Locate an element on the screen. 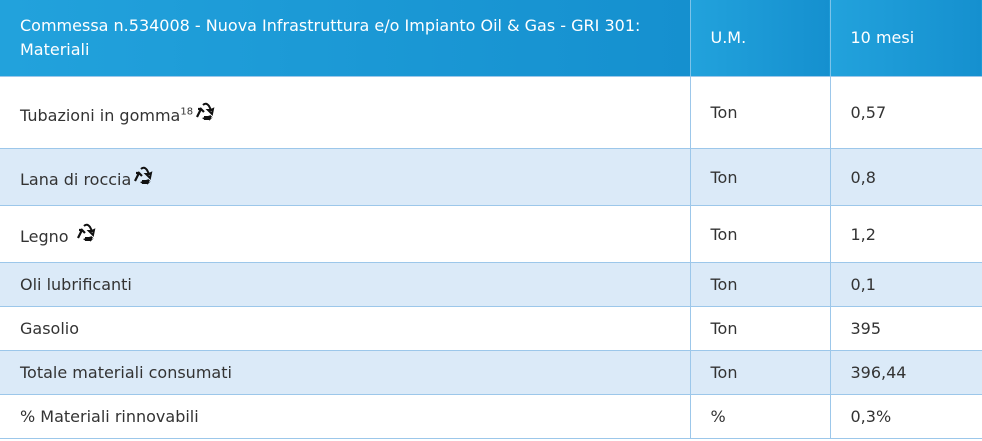 The image size is (982, 441). unit: % is located at coordinates (760, 416).